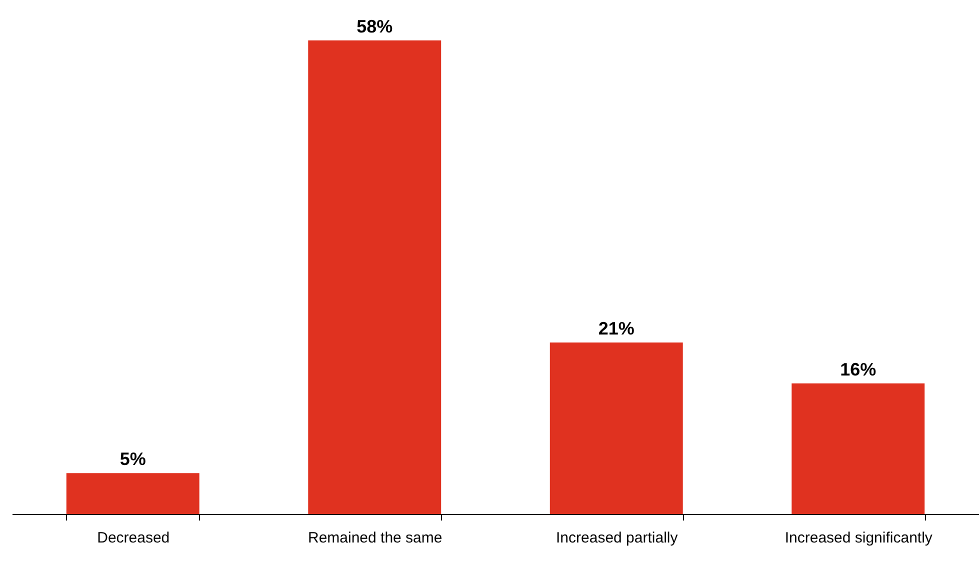 This screenshot has width=979, height=577. What do you see at coordinates (858, 538) in the screenshot?
I see `x-tick-label: Increased significantly` at bounding box center [858, 538].